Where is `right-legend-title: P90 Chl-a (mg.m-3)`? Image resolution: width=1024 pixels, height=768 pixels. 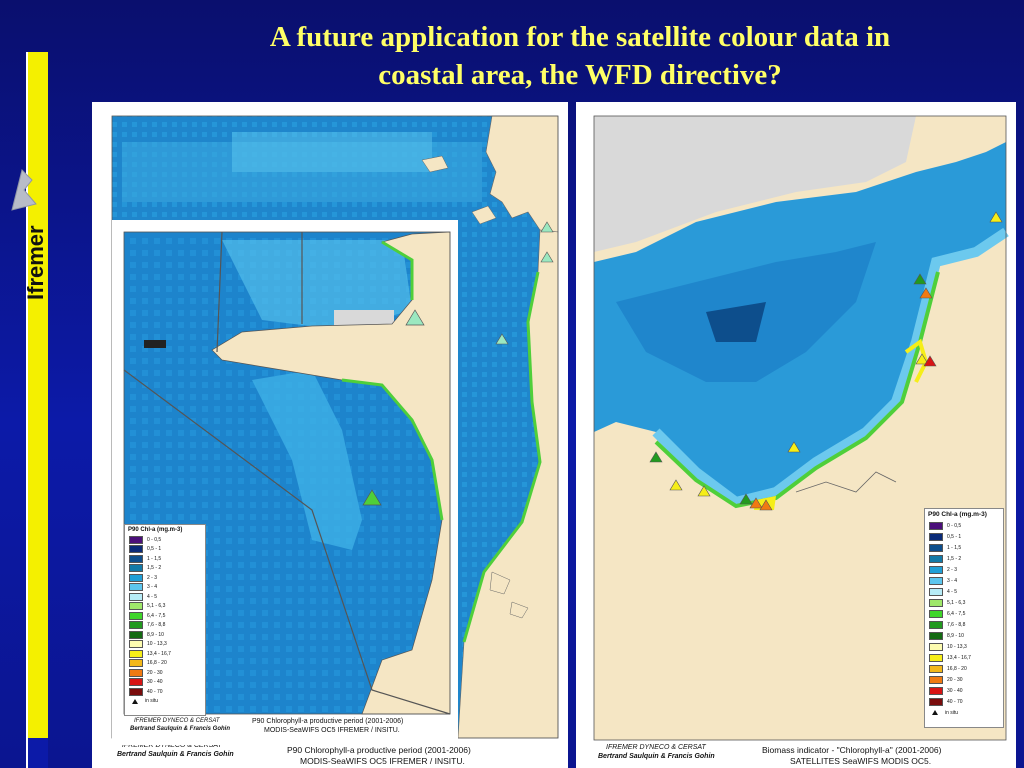 right-legend-title: P90 Chl-a (mg.m-3) is located at coordinates (957, 514).